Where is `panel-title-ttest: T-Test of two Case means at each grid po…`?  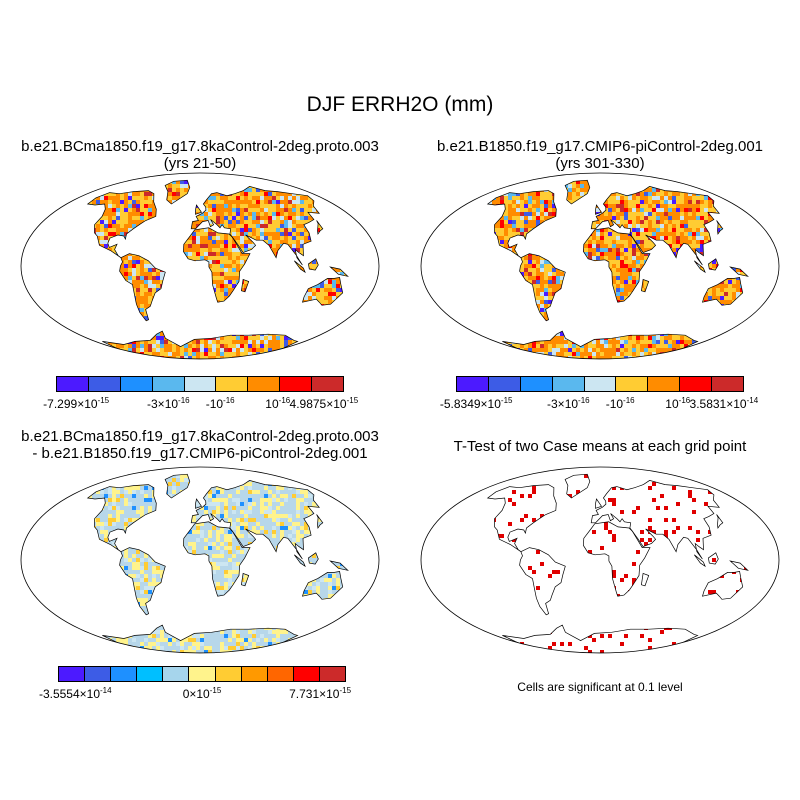
panel-title-ttest: T-Test of two Case means at each grid po… is located at coordinates (600, 446).